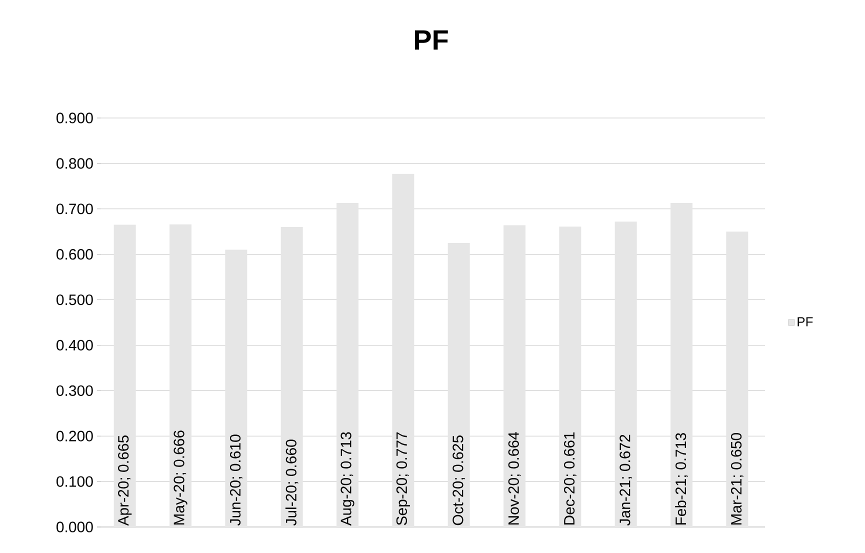  I want to click on y-tick-label: 0.800, so click(74, 163).